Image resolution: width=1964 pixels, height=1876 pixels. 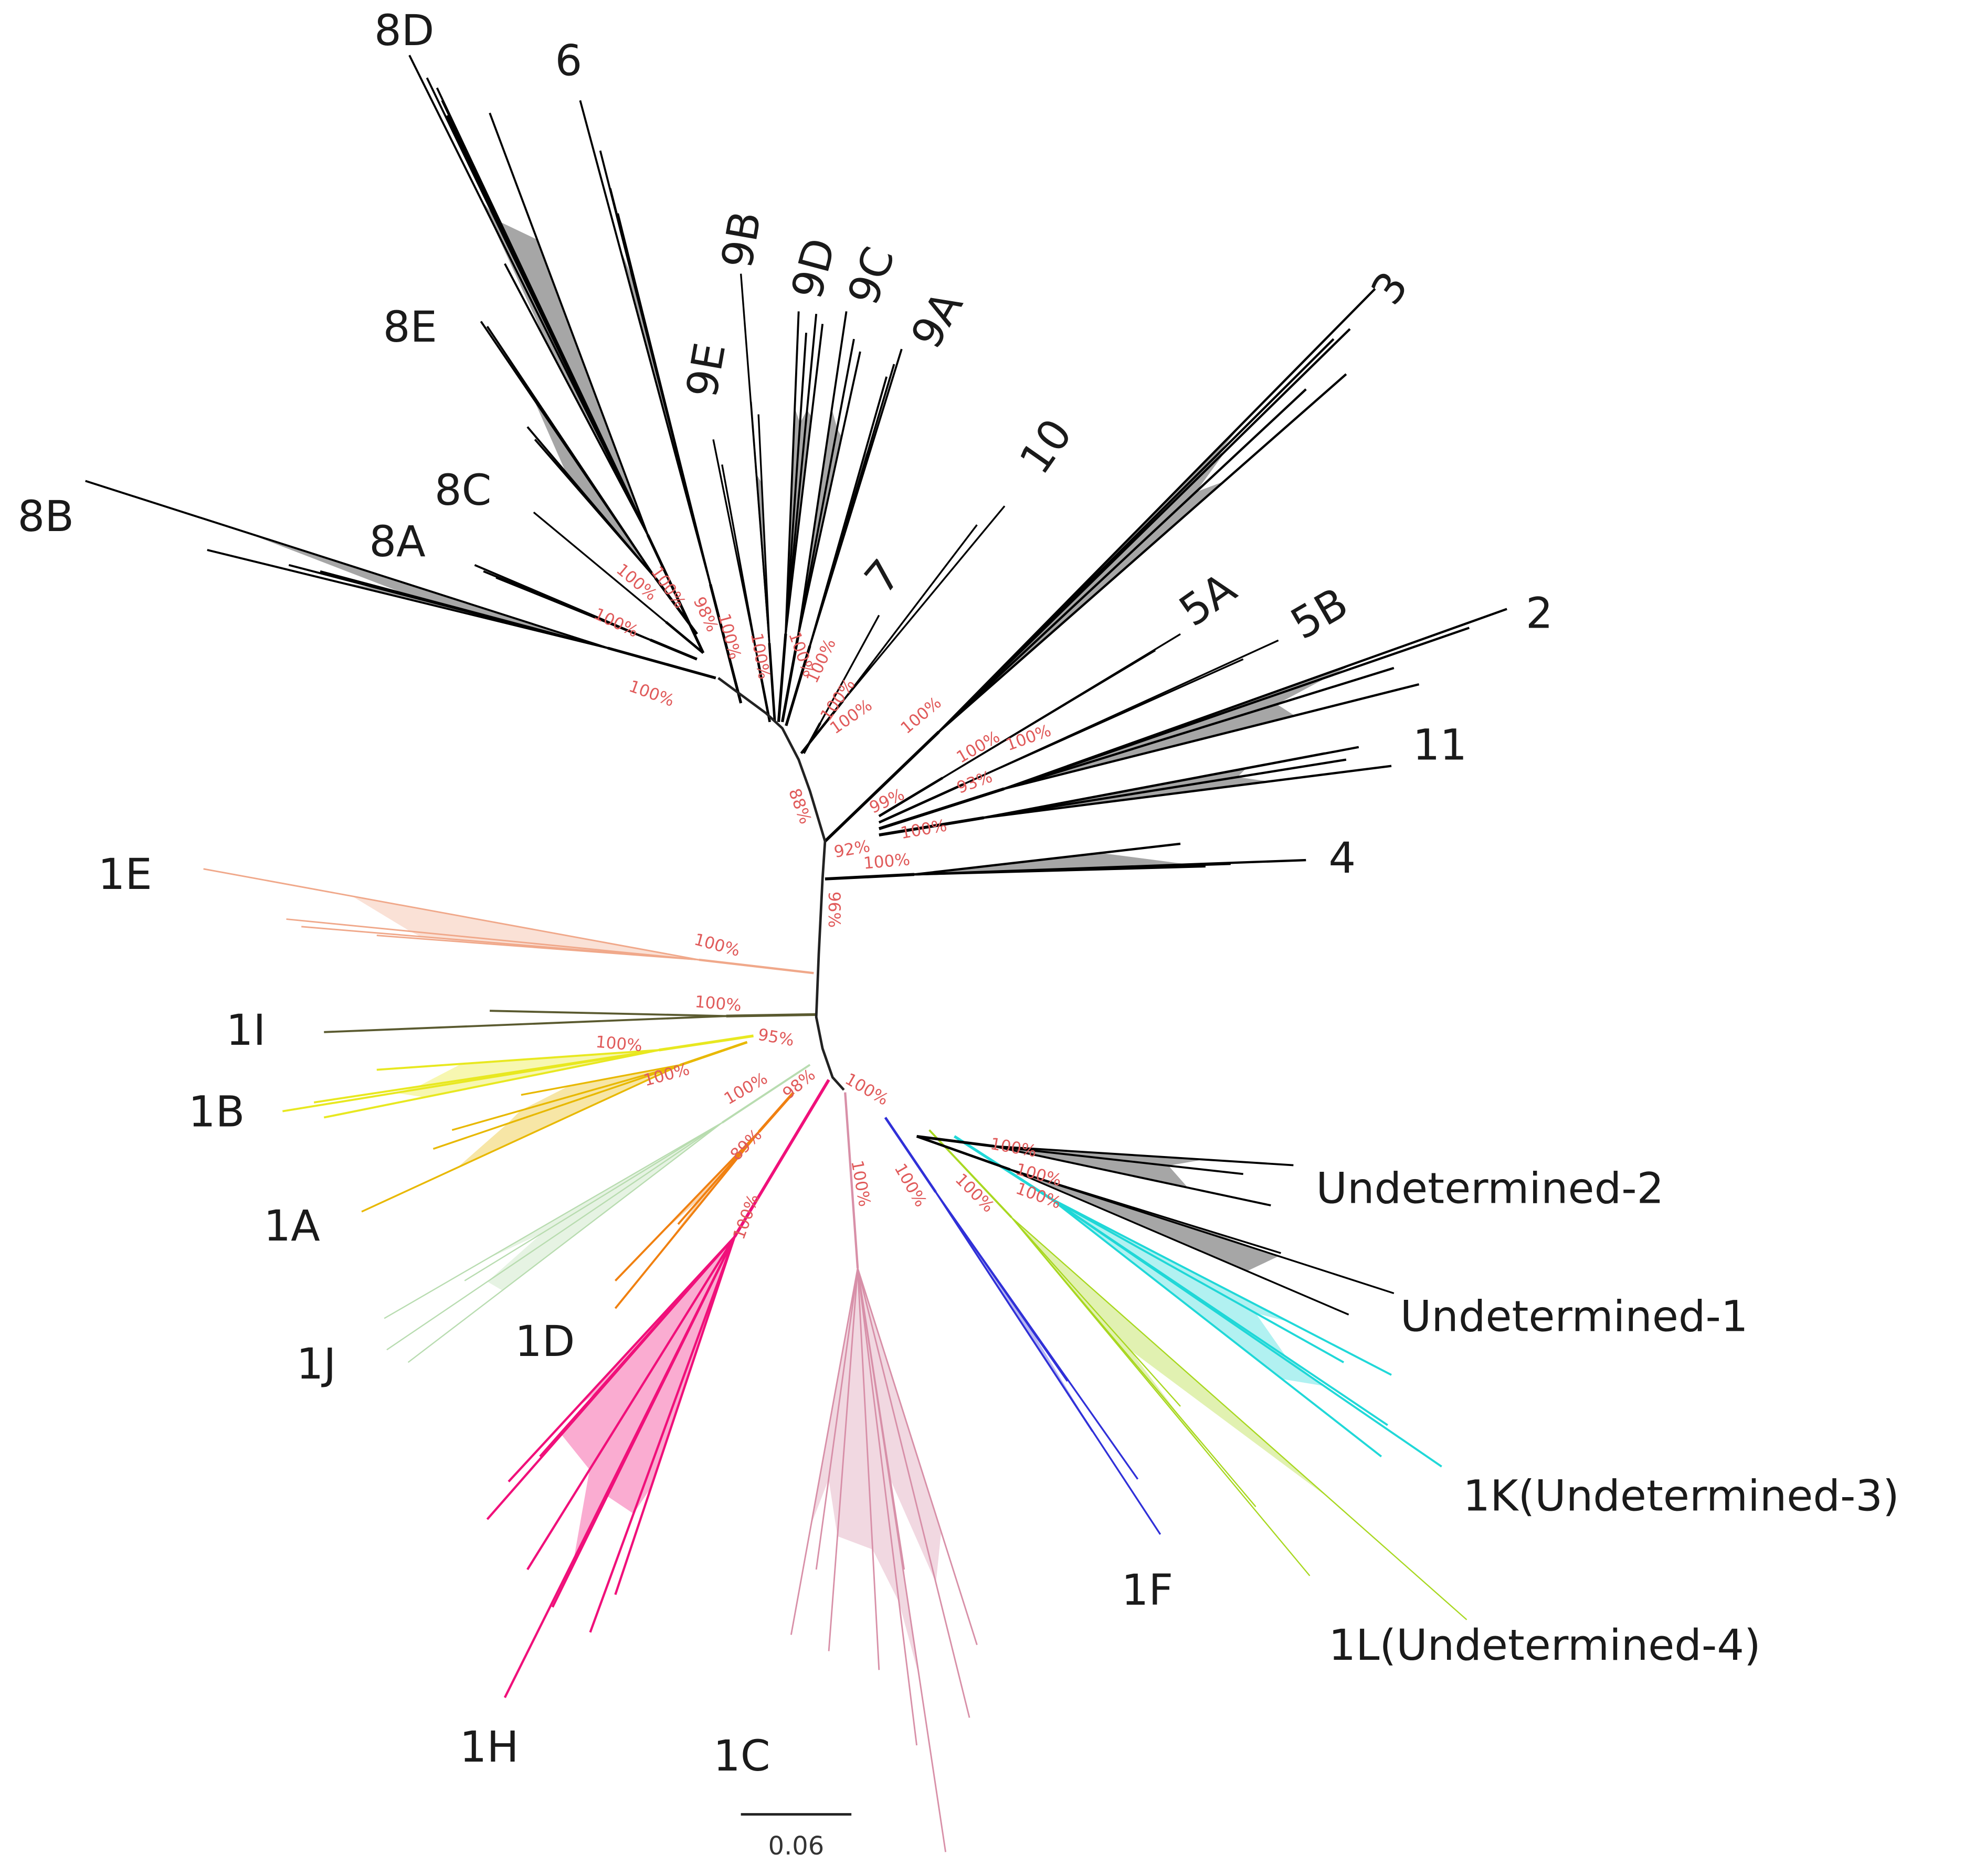 What do you see at coordinates (1681, 1496) in the screenshot?
I see `clade-label: 1K(Undetermined-3)` at bounding box center [1681, 1496].